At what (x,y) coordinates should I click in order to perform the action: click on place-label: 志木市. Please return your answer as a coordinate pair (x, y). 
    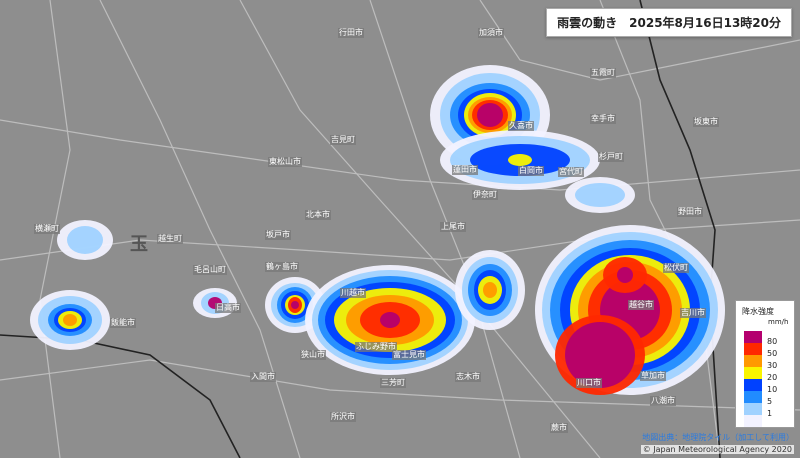
    Looking at the image, I should click on (468, 377).